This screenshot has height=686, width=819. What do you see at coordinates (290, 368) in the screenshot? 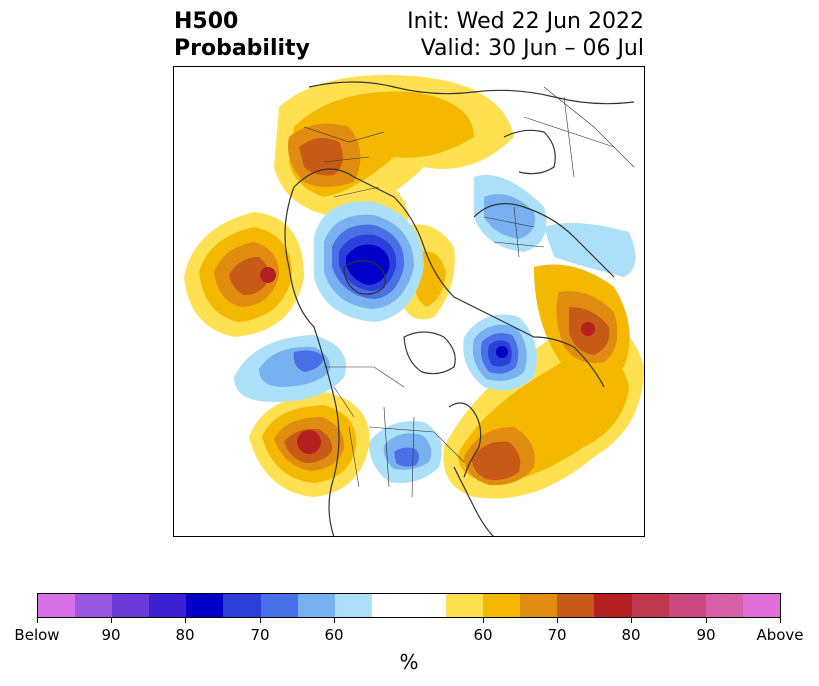
I see `below-normal-west` at bounding box center [290, 368].